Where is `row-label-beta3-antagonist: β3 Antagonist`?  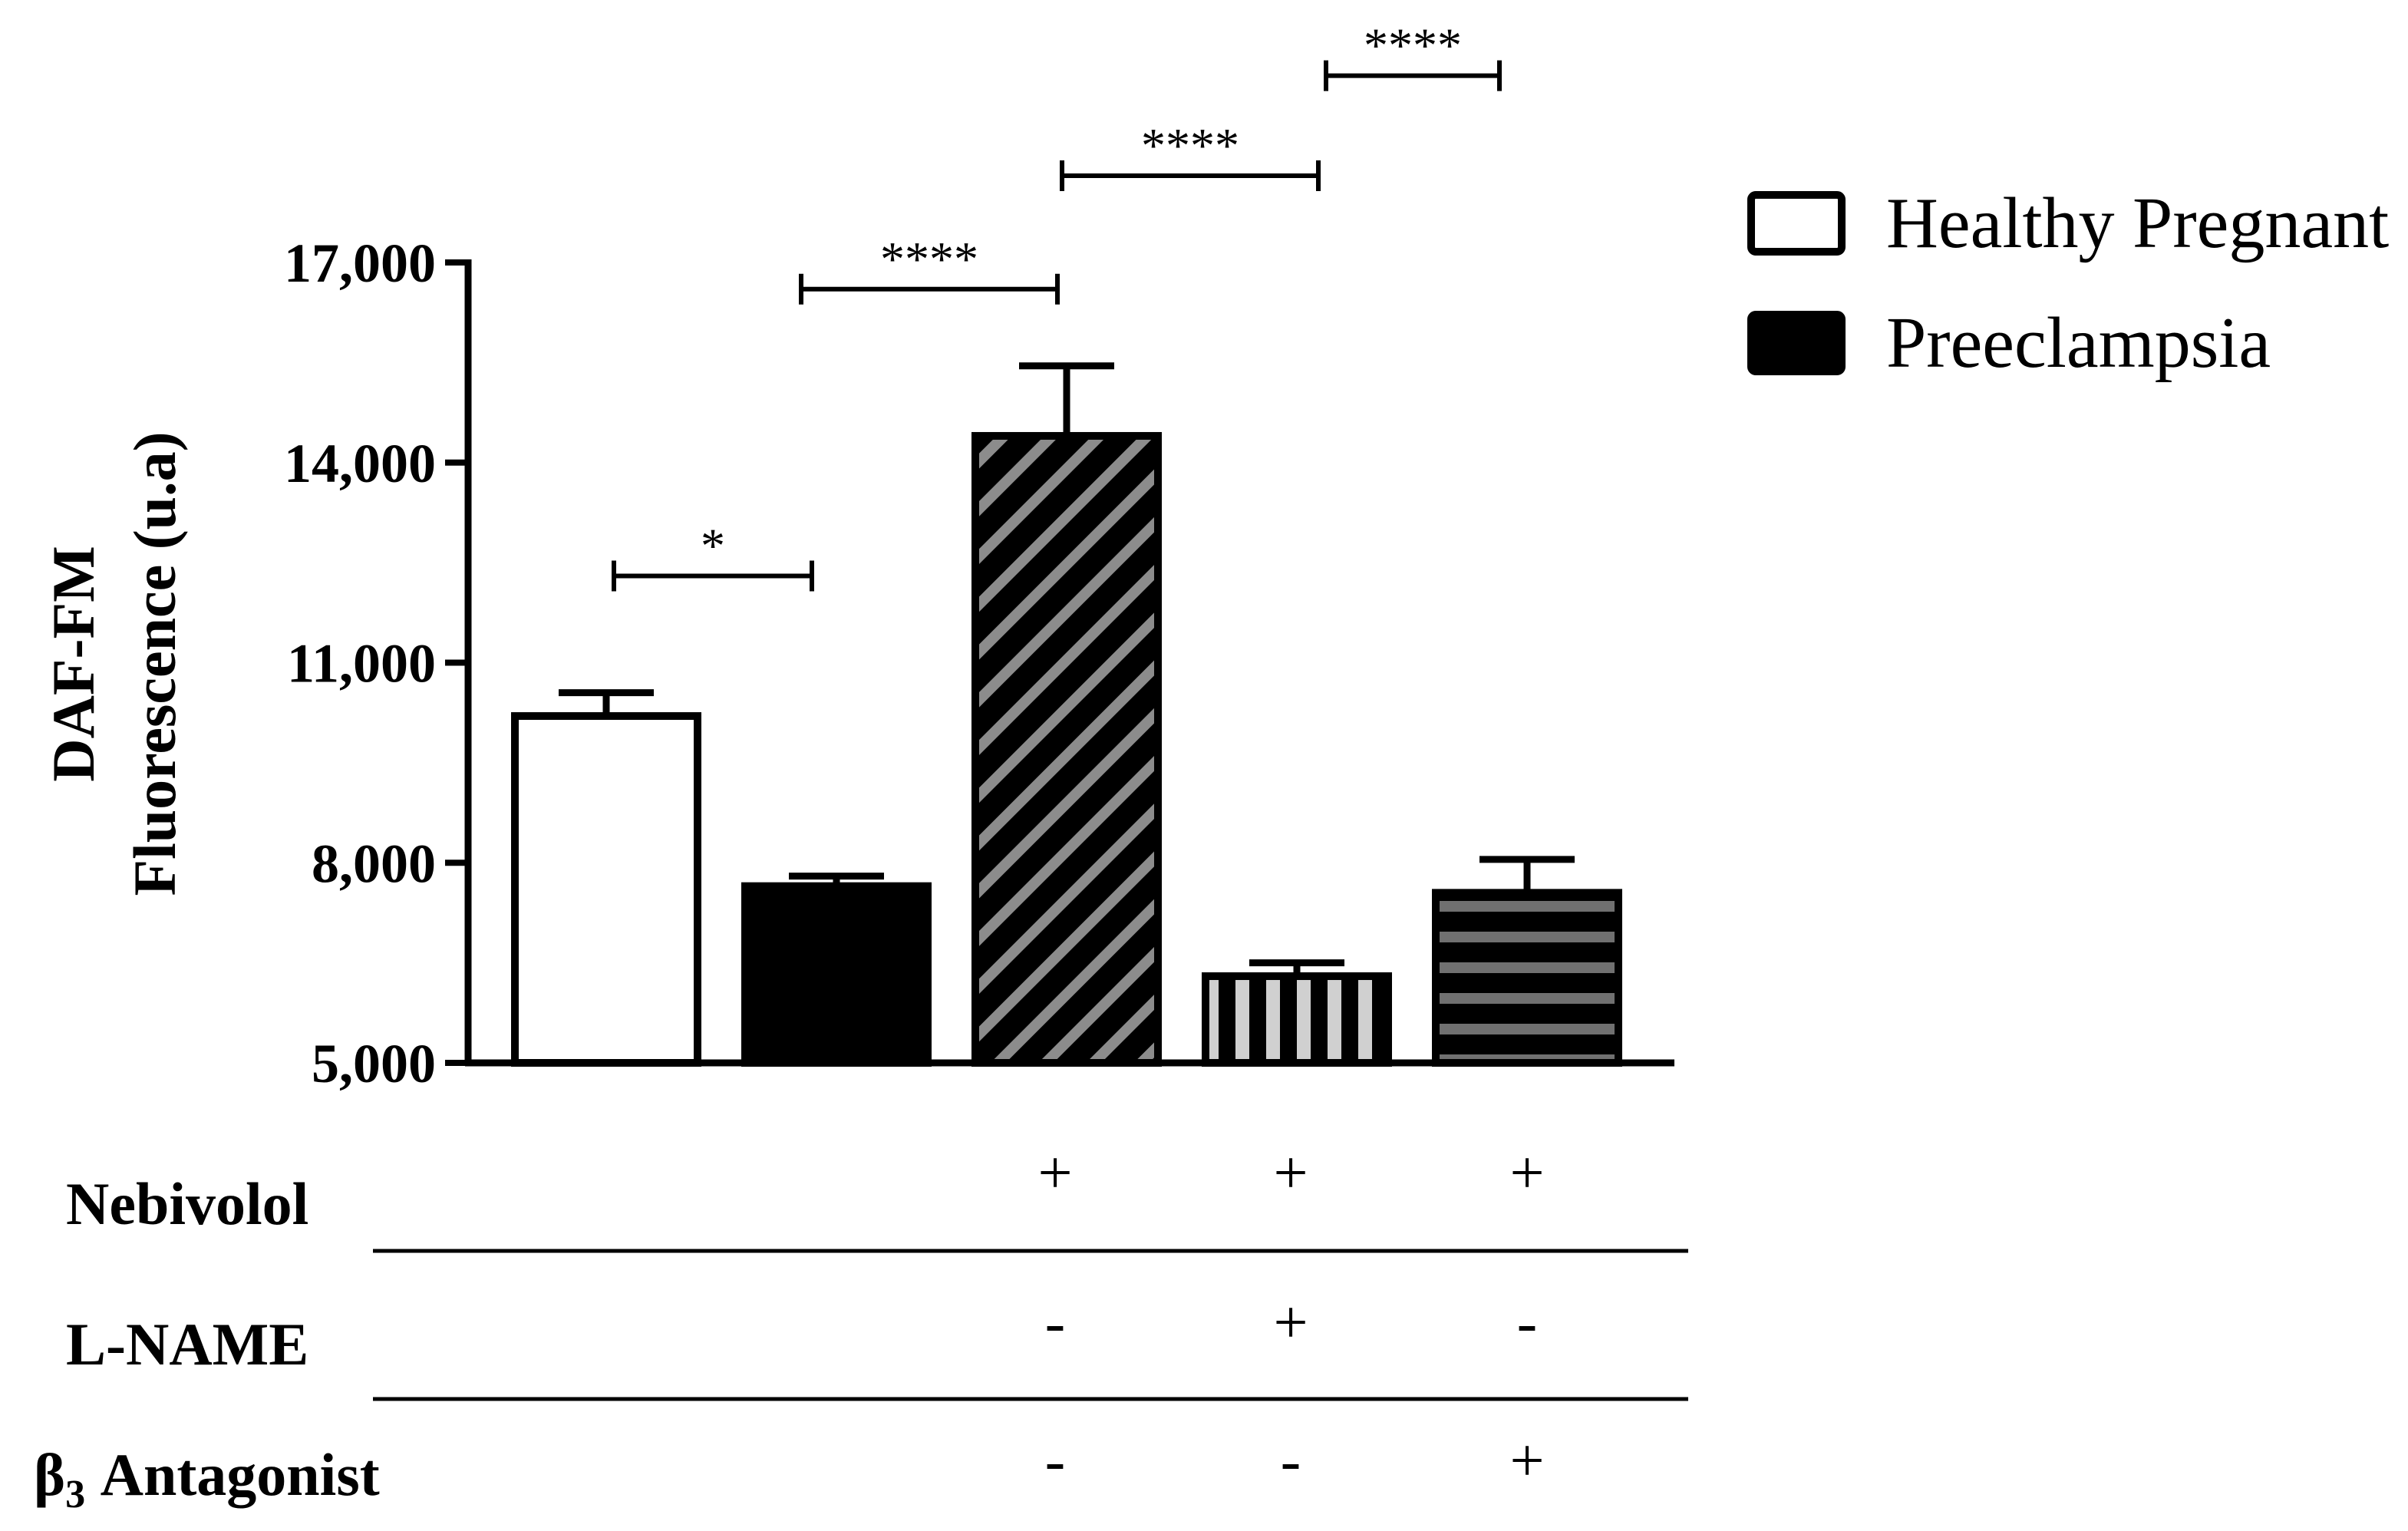
row-label-beta3-antagonist: β3 Antagonist is located at coordinates (207, 1478).